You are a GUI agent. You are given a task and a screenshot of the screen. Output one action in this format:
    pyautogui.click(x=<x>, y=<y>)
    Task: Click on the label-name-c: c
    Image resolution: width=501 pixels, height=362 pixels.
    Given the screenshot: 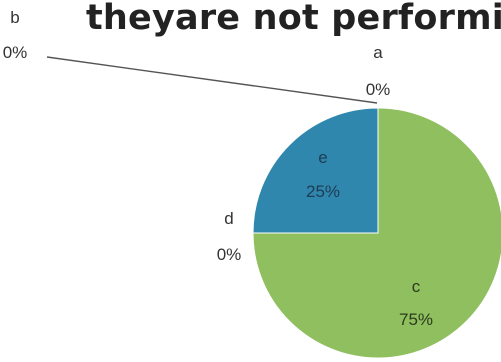 What is the action you would take?
    pyautogui.click(x=416, y=286)
    